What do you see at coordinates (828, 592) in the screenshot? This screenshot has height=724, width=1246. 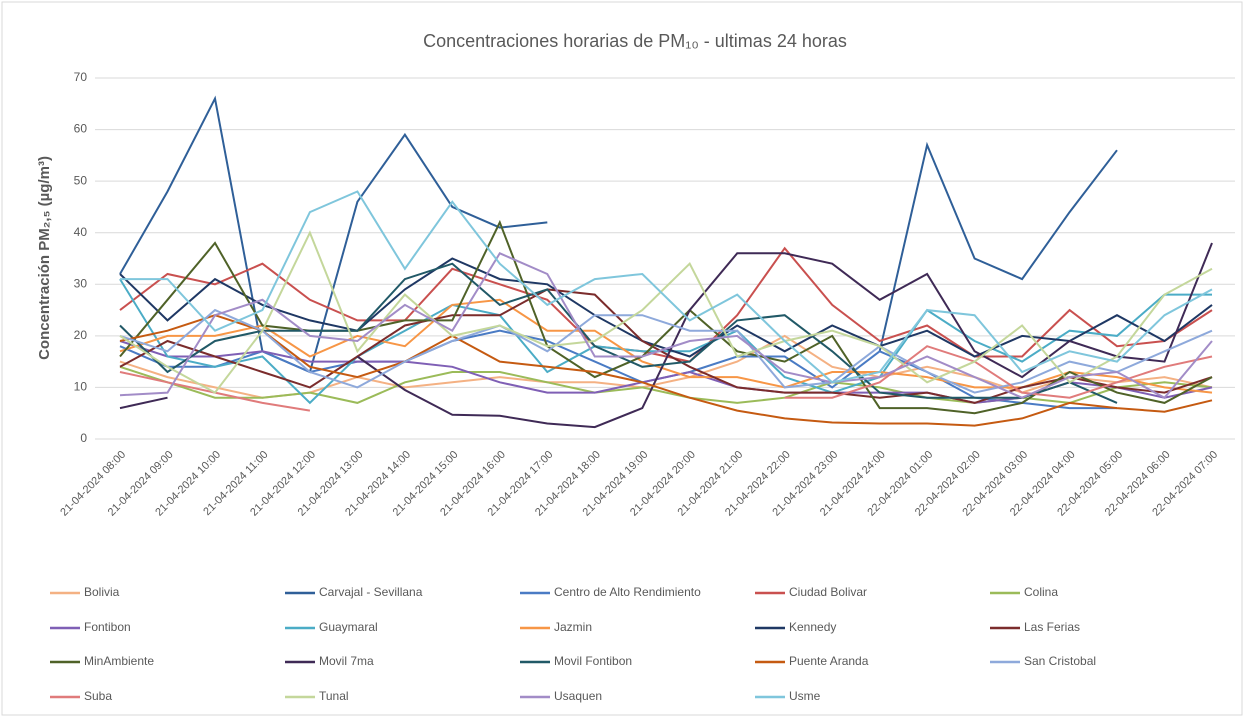 I see `legend-label: Ciudad Bolivar` at bounding box center [828, 592].